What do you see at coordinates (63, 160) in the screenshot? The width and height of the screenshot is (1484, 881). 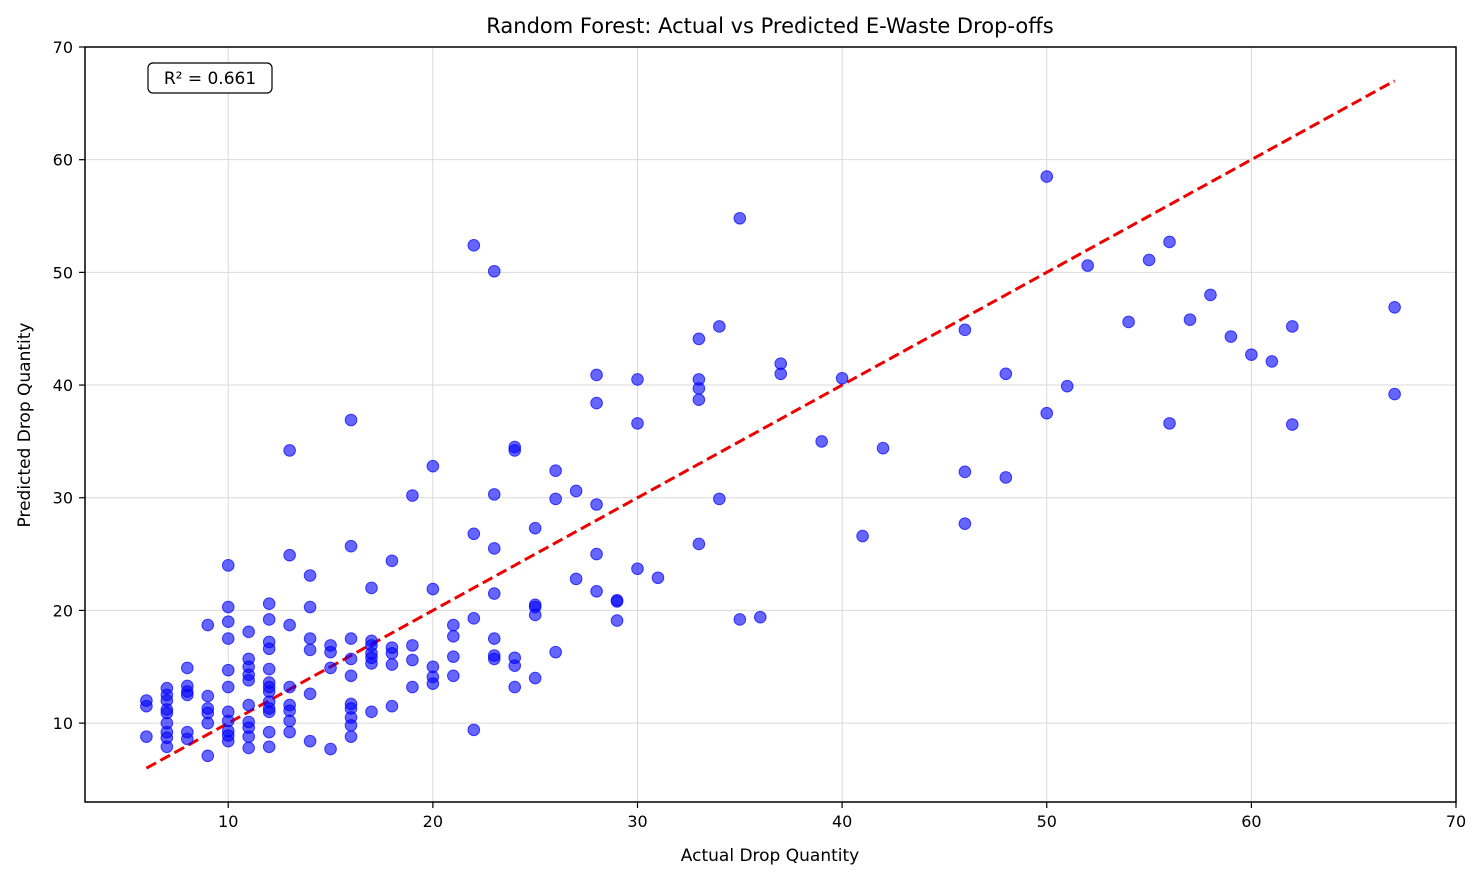 I see `y-tick-label: 60` at bounding box center [63, 160].